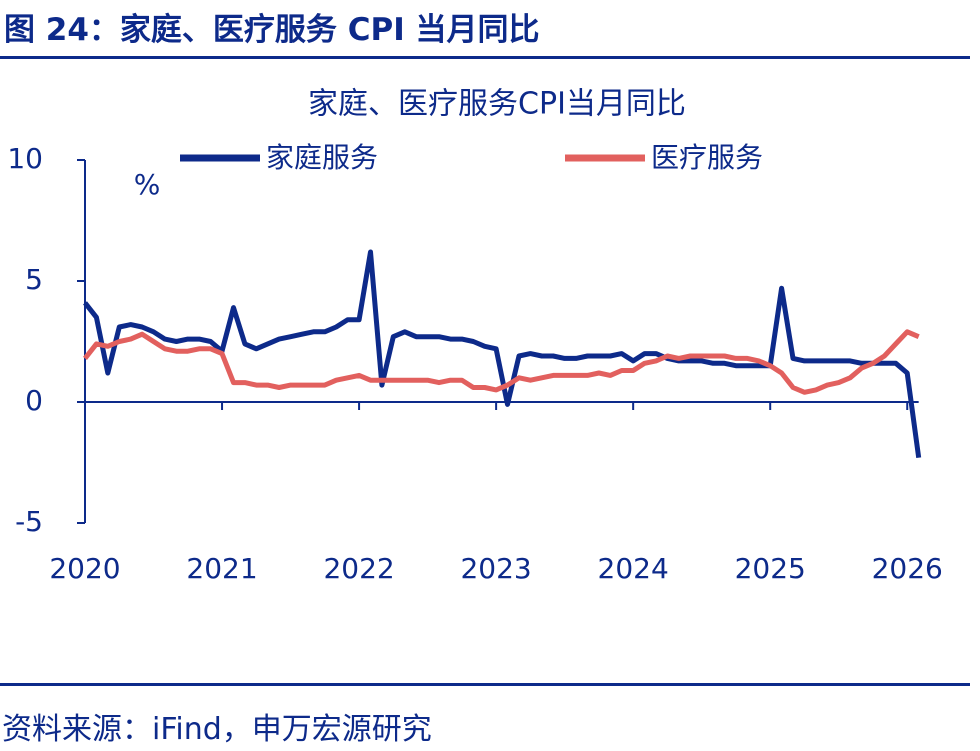 This screenshot has height=751, width=980. What do you see at coordinates (34, 279) in the screenshot?
I see `y-tick-label: 5` at bounding box center [34, 279].